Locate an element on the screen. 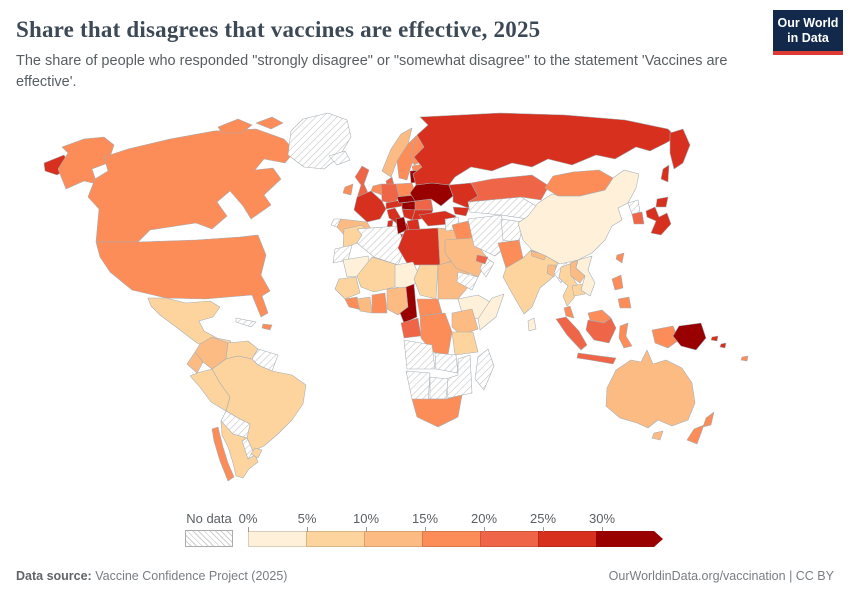 This screenshot has width=850, height=600. legend-colorbar is located at coordinates (488, 539).